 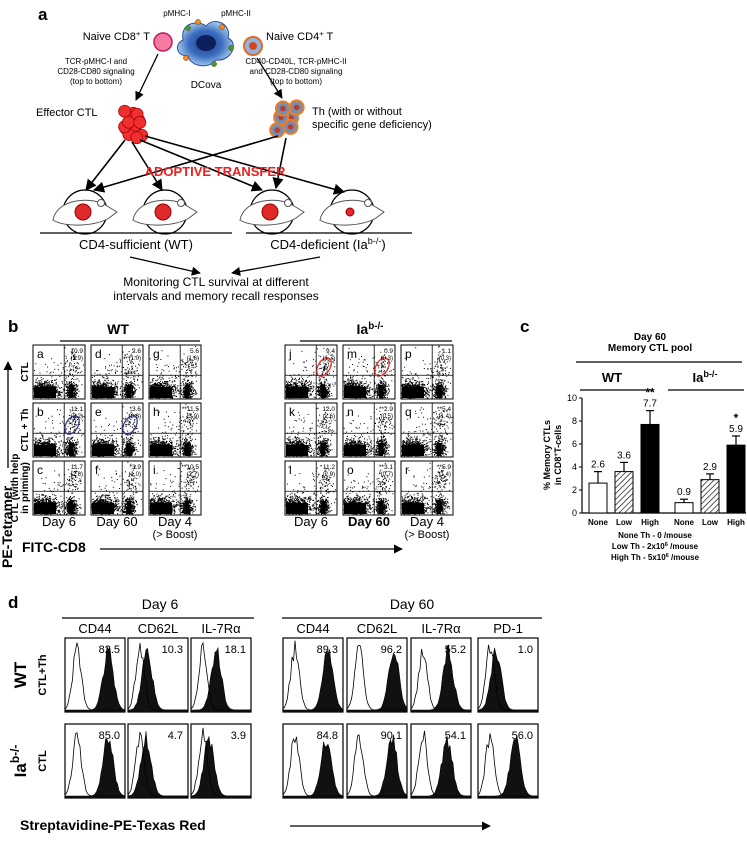 What do you see at coordinates (172, 650) in the screenshot?
I see `percent-label: 10.3` at bounding box center [172, 650].